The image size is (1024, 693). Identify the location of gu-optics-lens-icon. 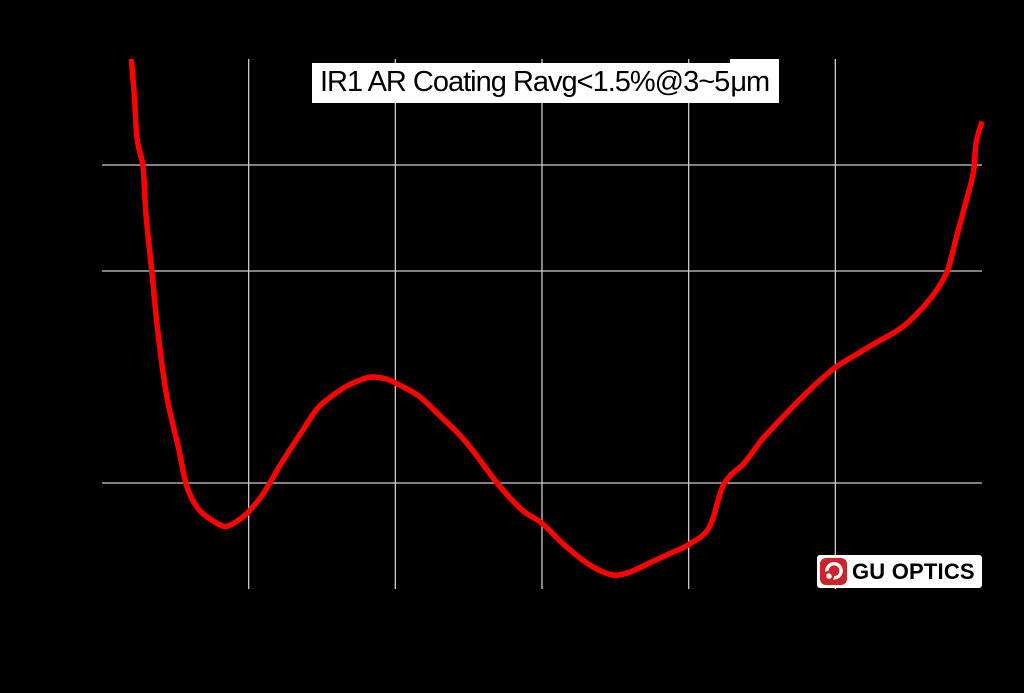
(833, 571).